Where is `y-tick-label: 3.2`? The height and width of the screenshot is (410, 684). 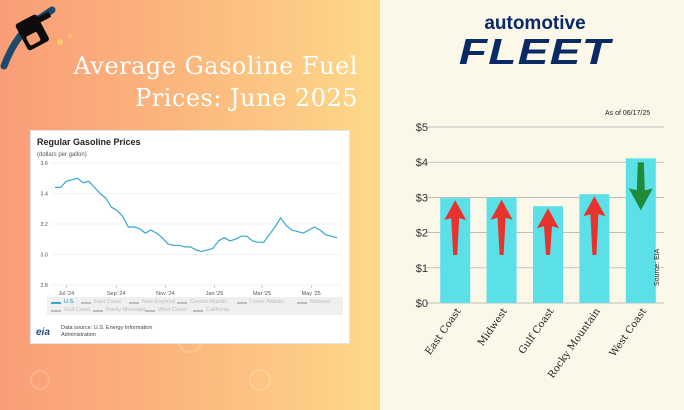 y-tick-label: 3.2 is located at coordinates (44, 225).